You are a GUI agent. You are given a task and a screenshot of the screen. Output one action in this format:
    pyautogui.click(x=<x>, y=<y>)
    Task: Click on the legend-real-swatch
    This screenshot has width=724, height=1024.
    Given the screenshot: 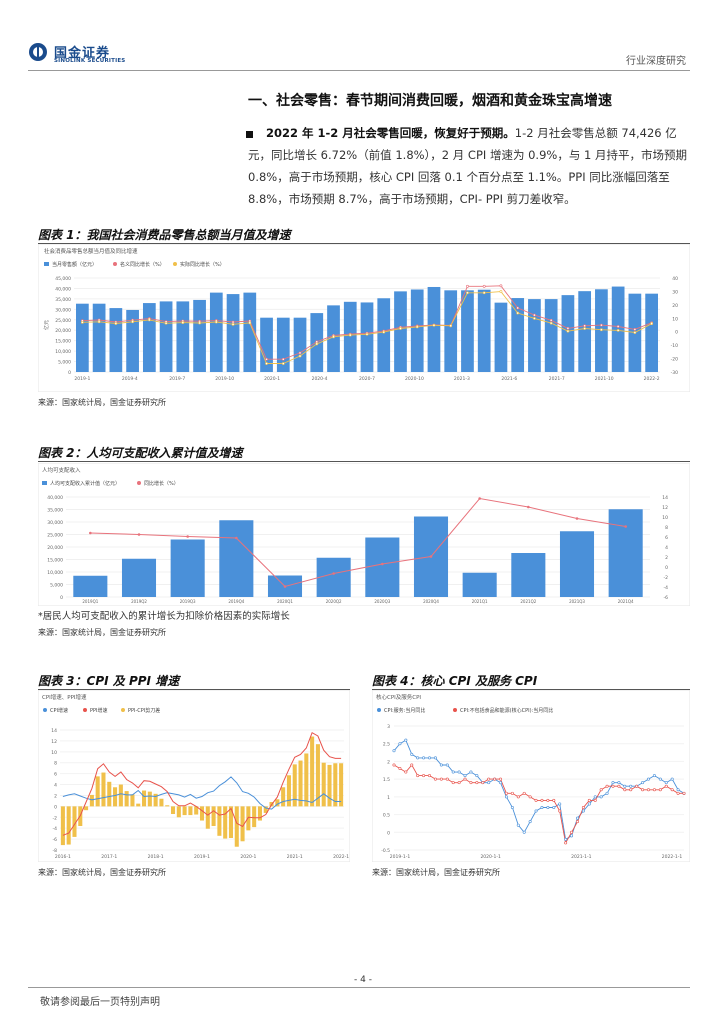 What is the action you would take?
    pyautogui.click(x=175, y=264)
    